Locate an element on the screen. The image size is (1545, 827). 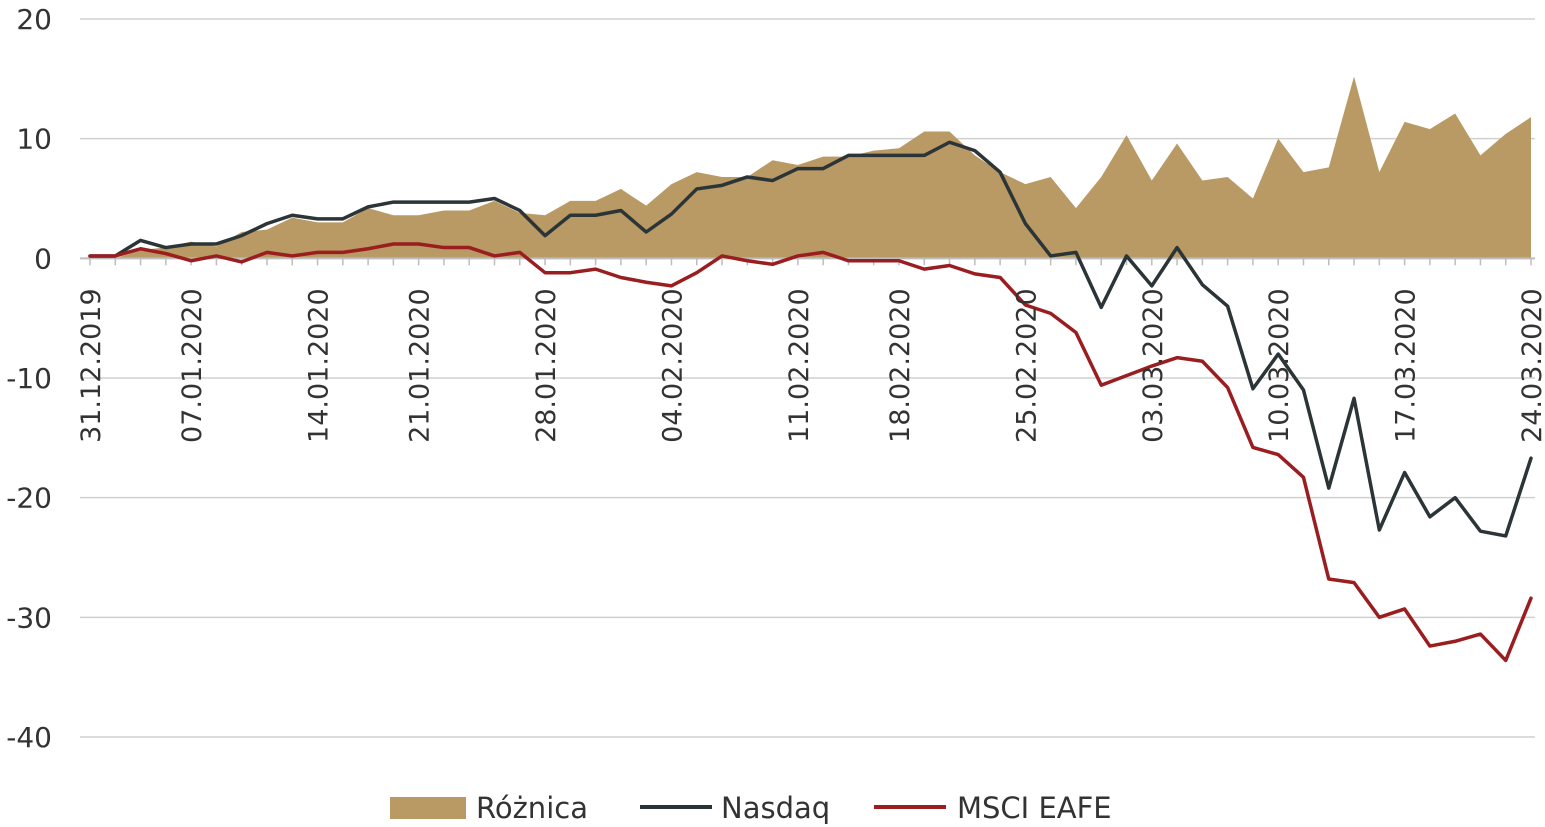
x-tick-label: 10.03.2020 is located at coordinates (1279, 365).